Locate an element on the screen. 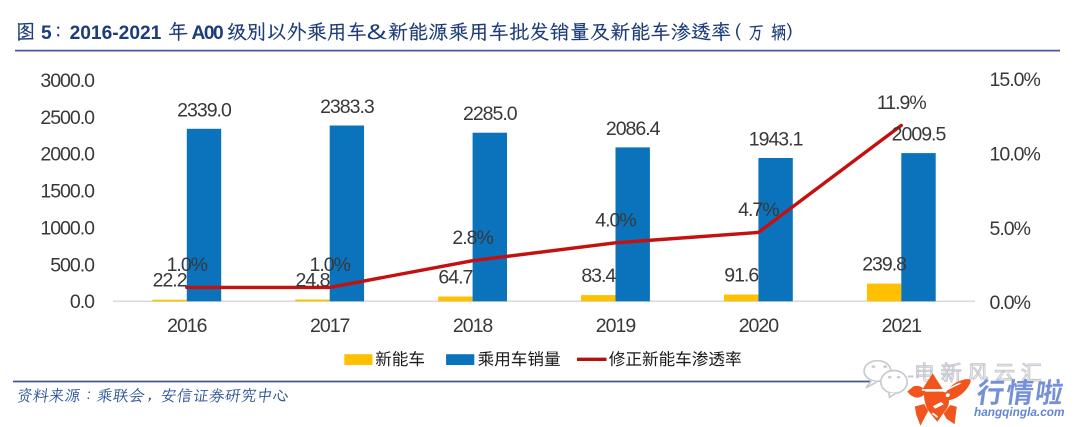 The width and height of the screenshot is (1080, 427). svg-text: 11.9% is located at coordinates (902, 103).